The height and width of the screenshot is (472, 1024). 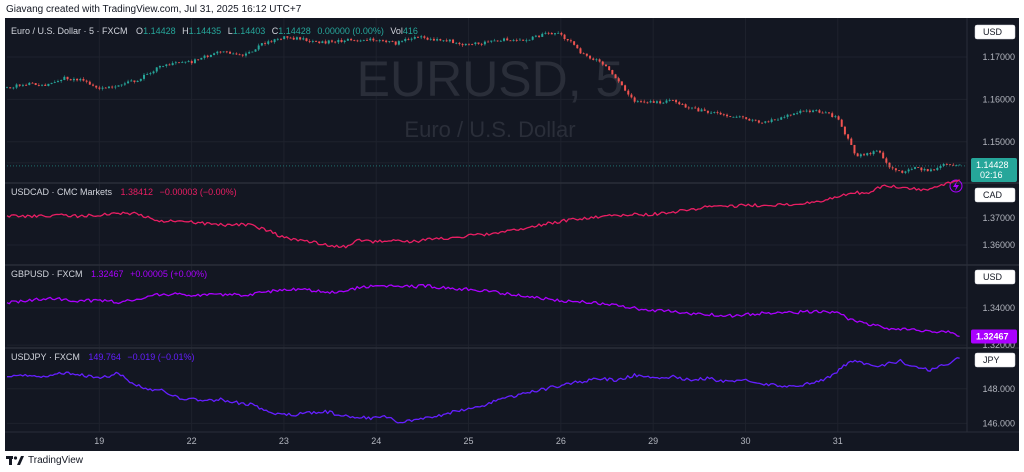 What do you see at coordinates (275, 31) in the screenshot?
I see `legend-c-label: C` at bounding box center [275, 31].